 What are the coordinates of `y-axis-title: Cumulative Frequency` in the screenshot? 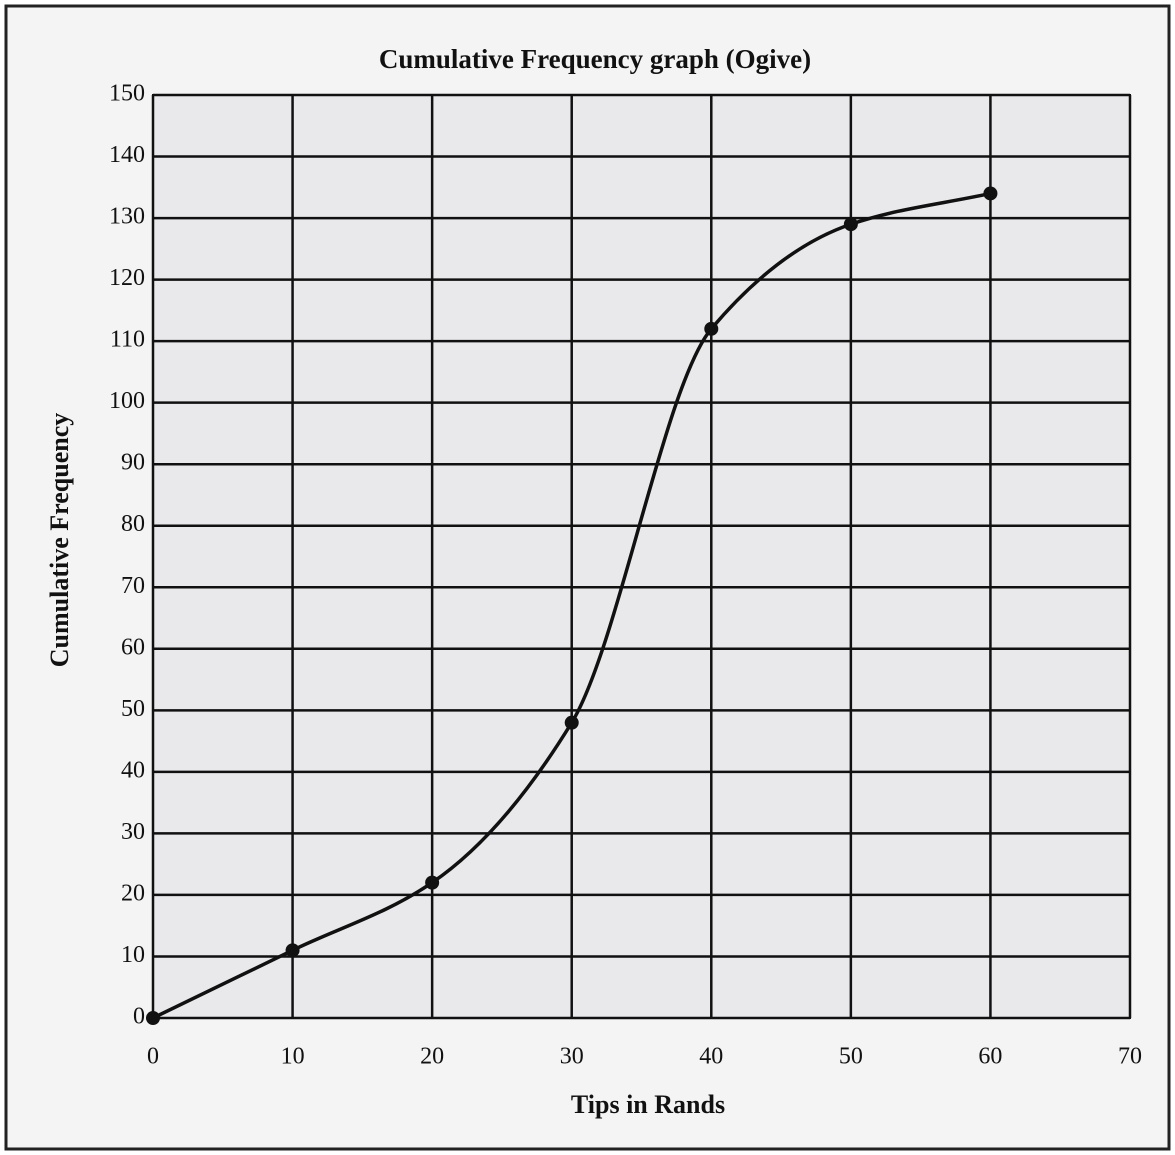 It's located at (59, 540).